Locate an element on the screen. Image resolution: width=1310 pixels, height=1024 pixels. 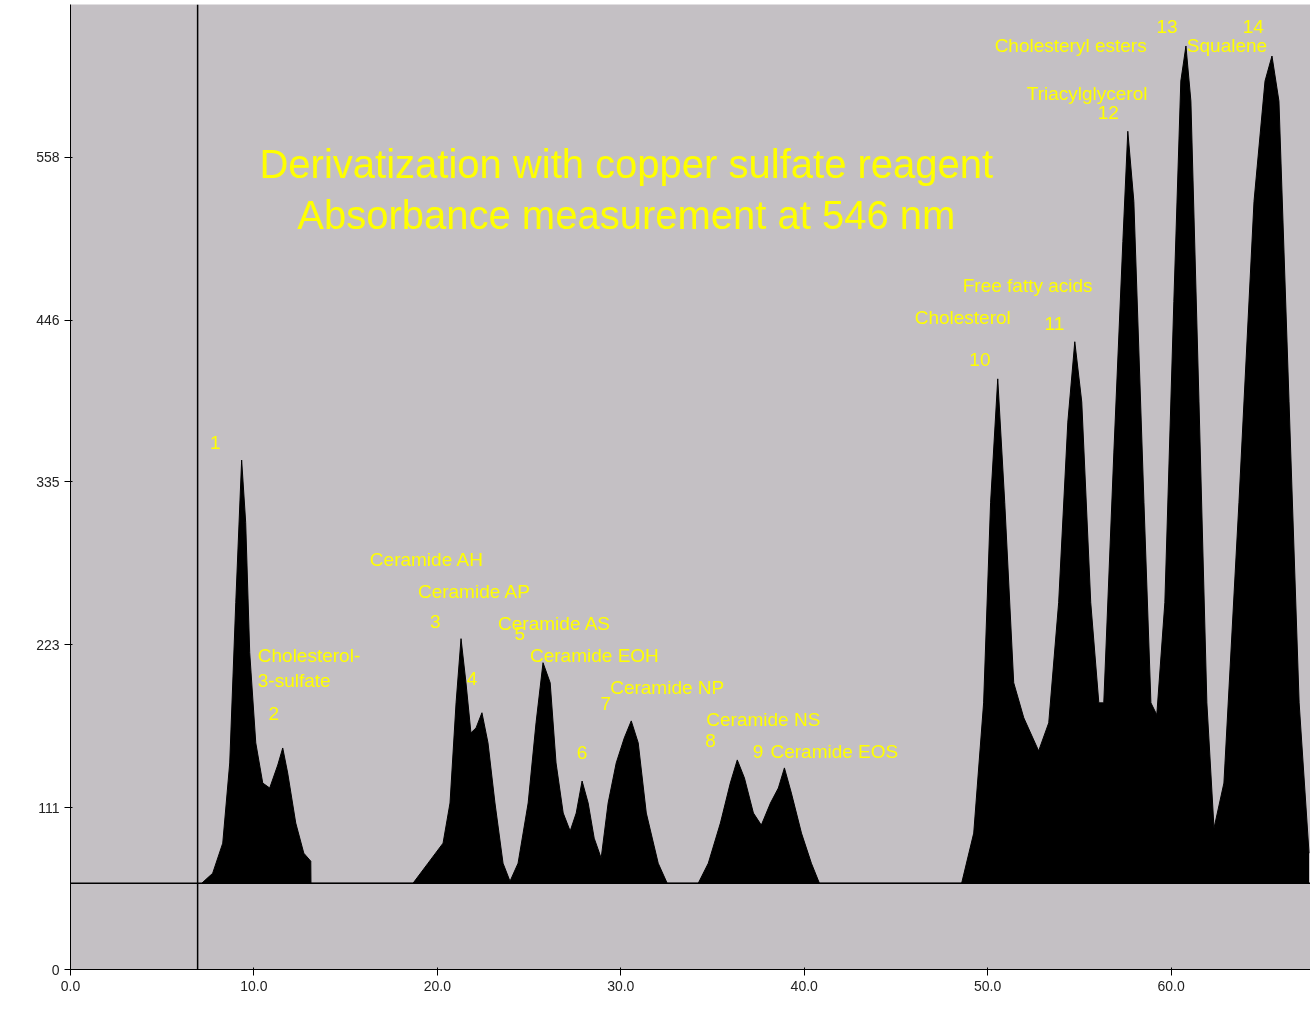
annotation: 9 is located at coordinates (758, 751).